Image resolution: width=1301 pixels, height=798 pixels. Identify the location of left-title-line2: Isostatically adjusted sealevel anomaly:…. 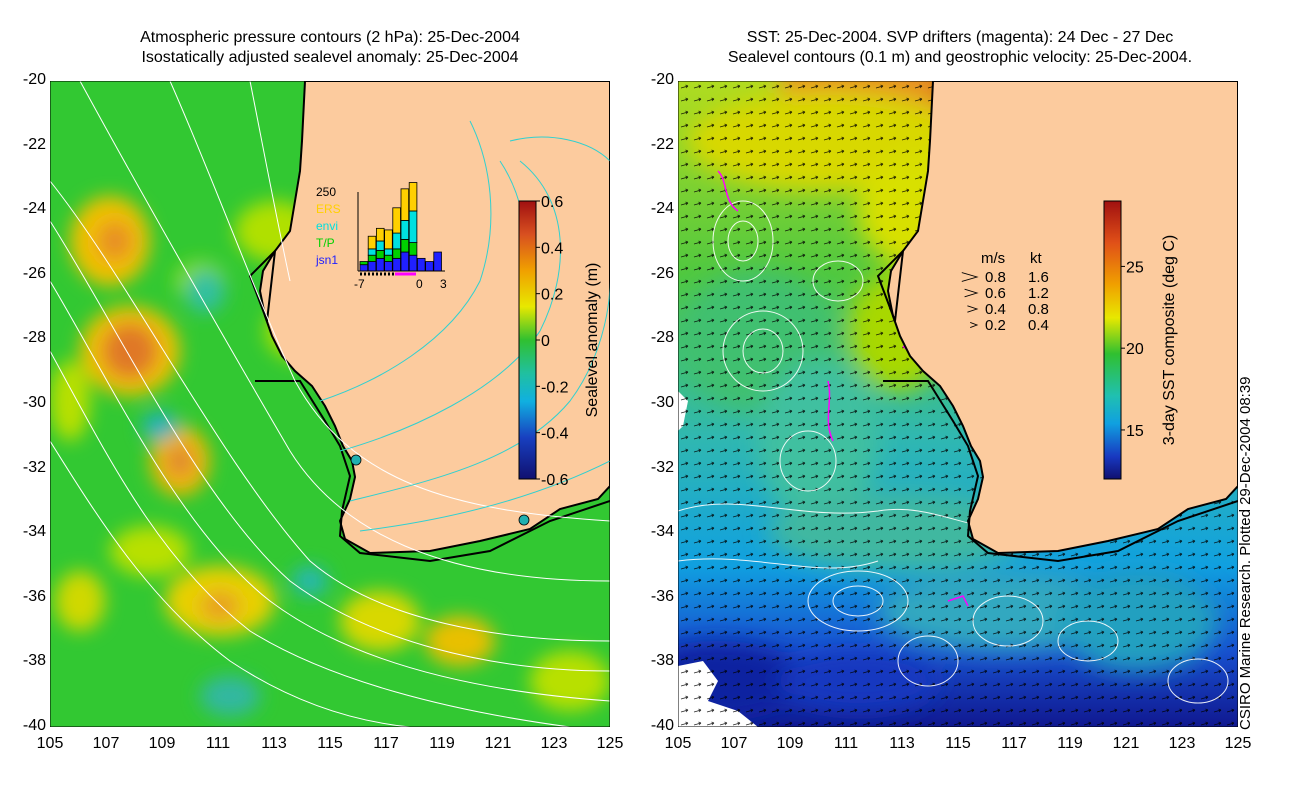
(330, 57).